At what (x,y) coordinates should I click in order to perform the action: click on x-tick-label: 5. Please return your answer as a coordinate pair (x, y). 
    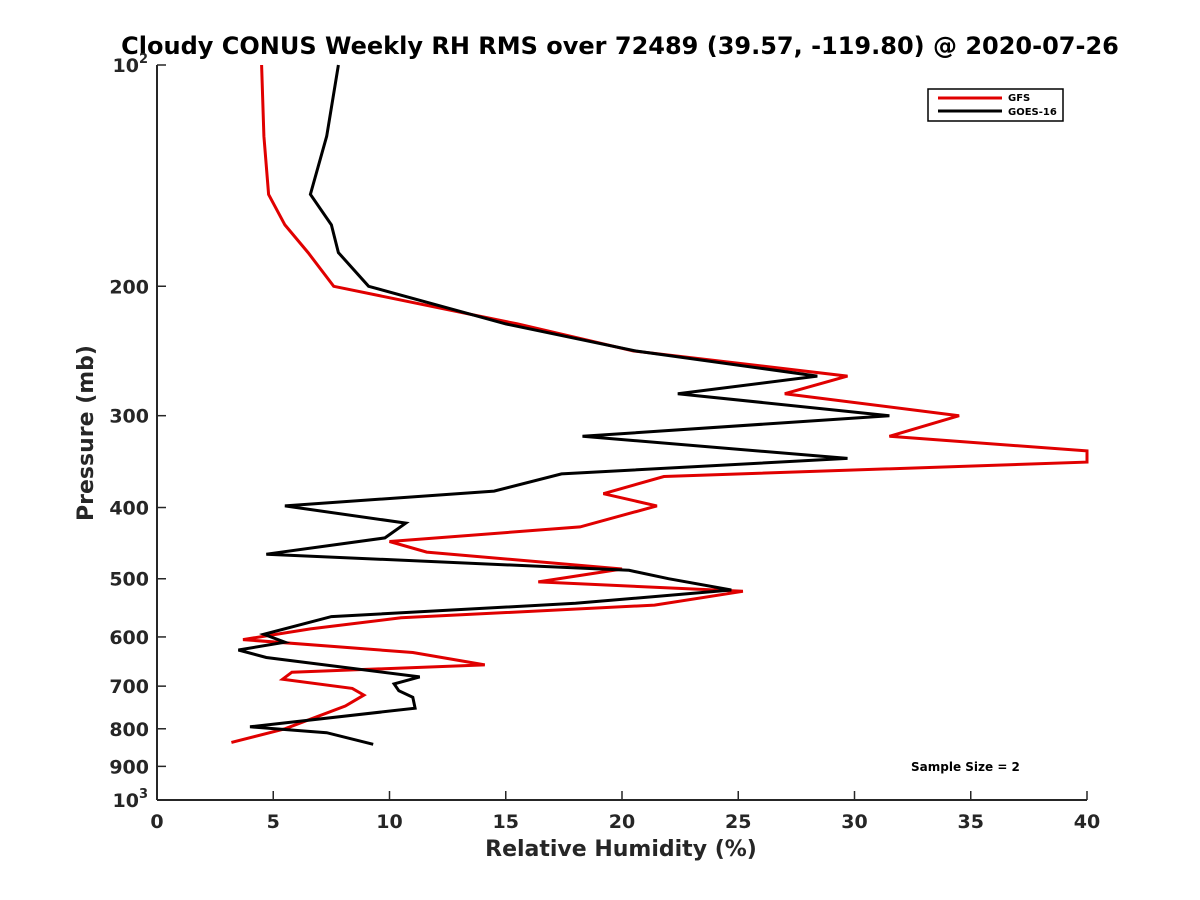
    Looking at the image, I should click on (273, 822).